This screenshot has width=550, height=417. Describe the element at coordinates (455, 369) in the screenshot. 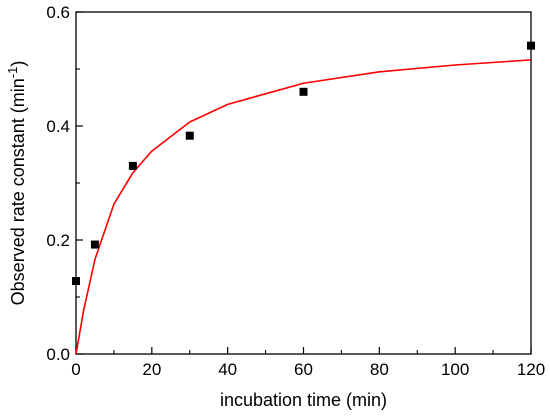

I see `x-tick-label: 100` at that location.